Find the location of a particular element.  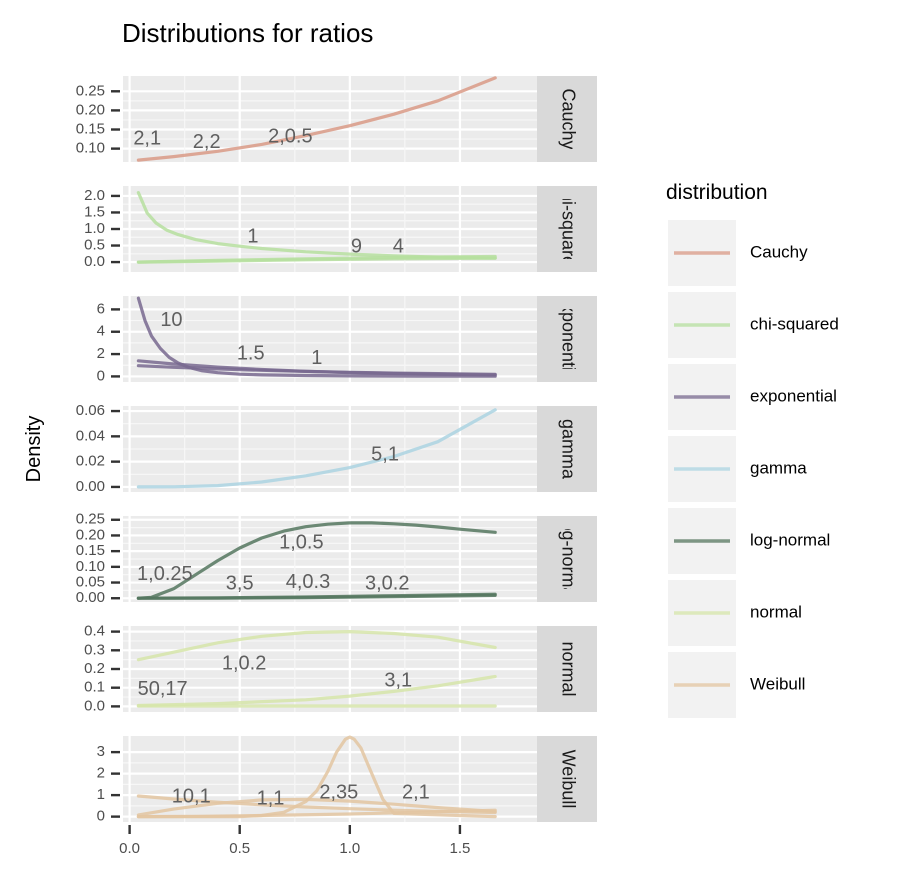

y-axis-title: Density is located at coordinates (34, 449).